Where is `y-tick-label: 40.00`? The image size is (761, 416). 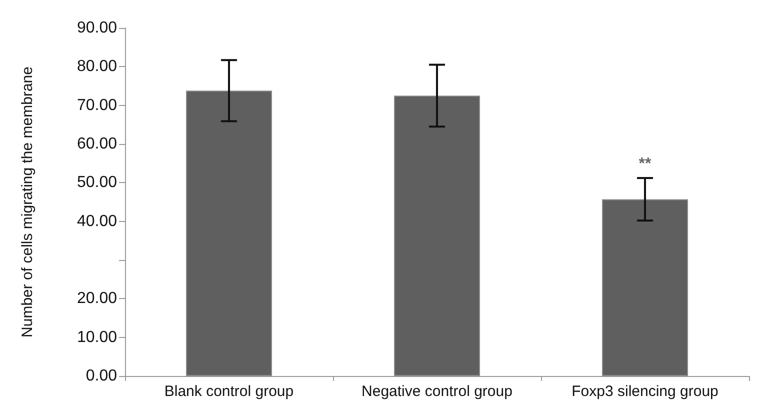
y-tick-label: 40.00 is located at coordinates (97, 221).